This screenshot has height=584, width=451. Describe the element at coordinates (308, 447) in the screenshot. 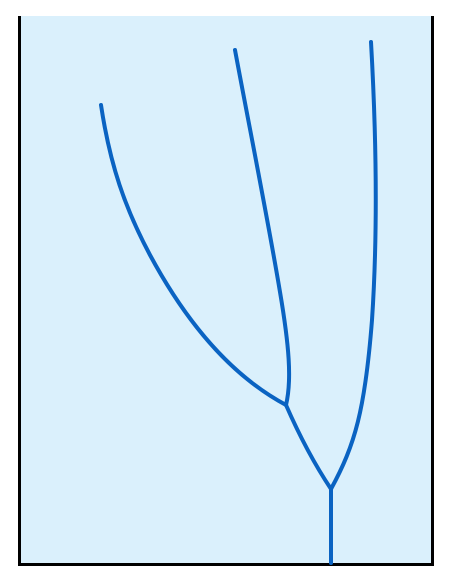

I see `connector-branch` at that location.